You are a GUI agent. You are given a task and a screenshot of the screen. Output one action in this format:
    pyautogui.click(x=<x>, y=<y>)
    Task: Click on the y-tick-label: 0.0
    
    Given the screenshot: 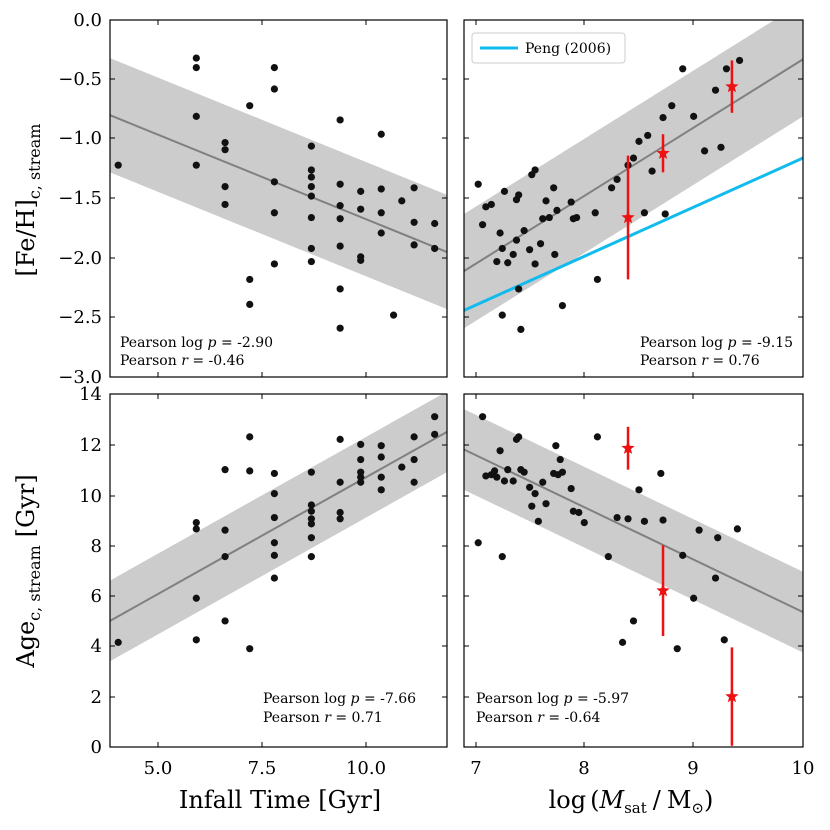 What is the action you would take?
    pyautogui.click(x=87, y=20)
    